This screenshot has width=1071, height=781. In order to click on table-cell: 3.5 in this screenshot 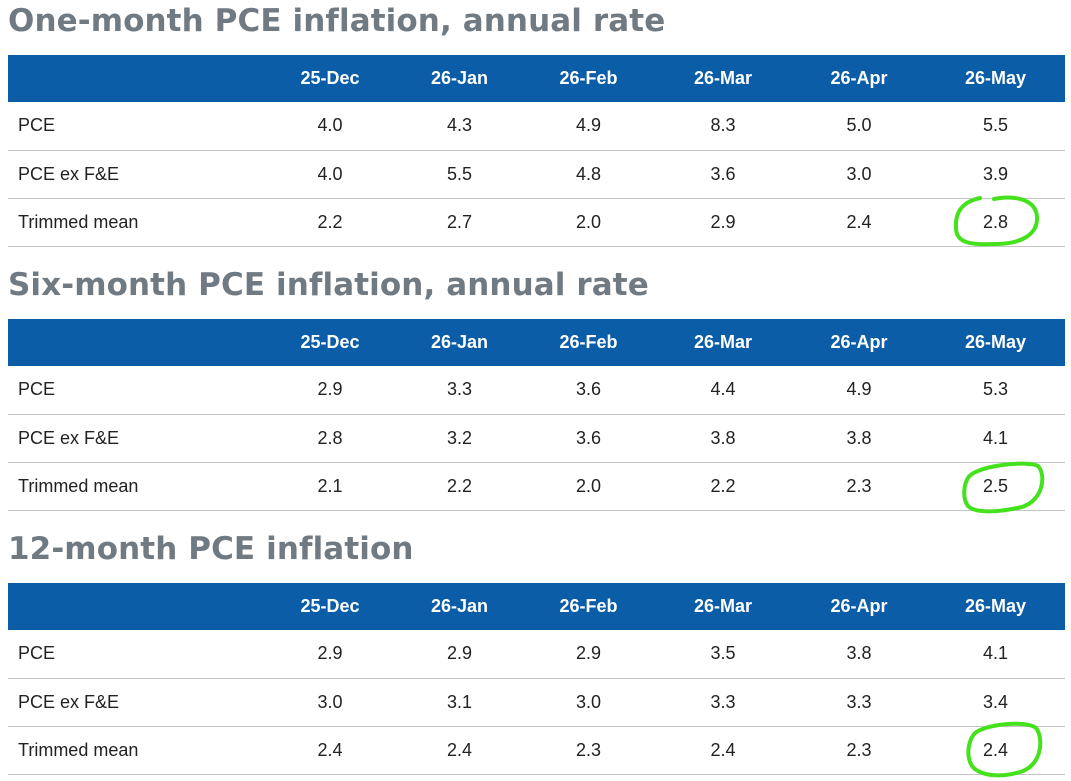, I will do `click(723, 654)`.